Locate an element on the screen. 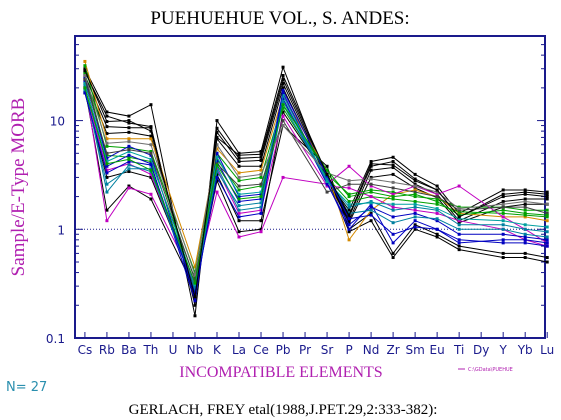 This screenshot has width=561, height=420. file-label: C:\GData\PUEHUE is located at coordinates (490, 370).